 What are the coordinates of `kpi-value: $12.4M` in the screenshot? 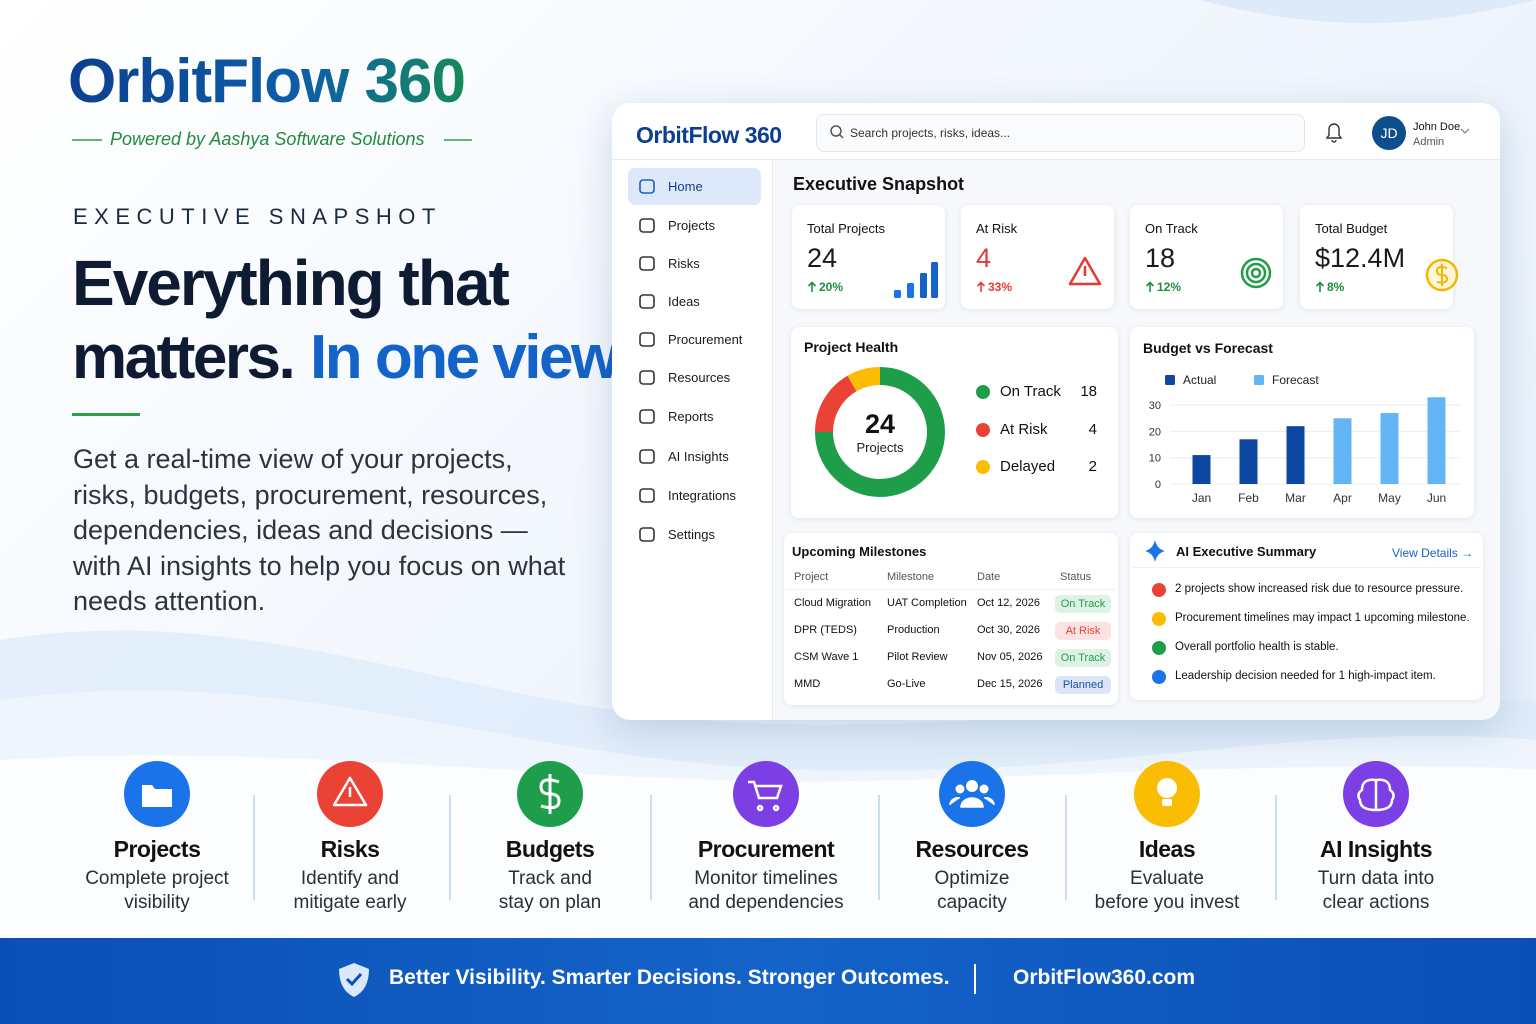 It's located at (1360, 258).